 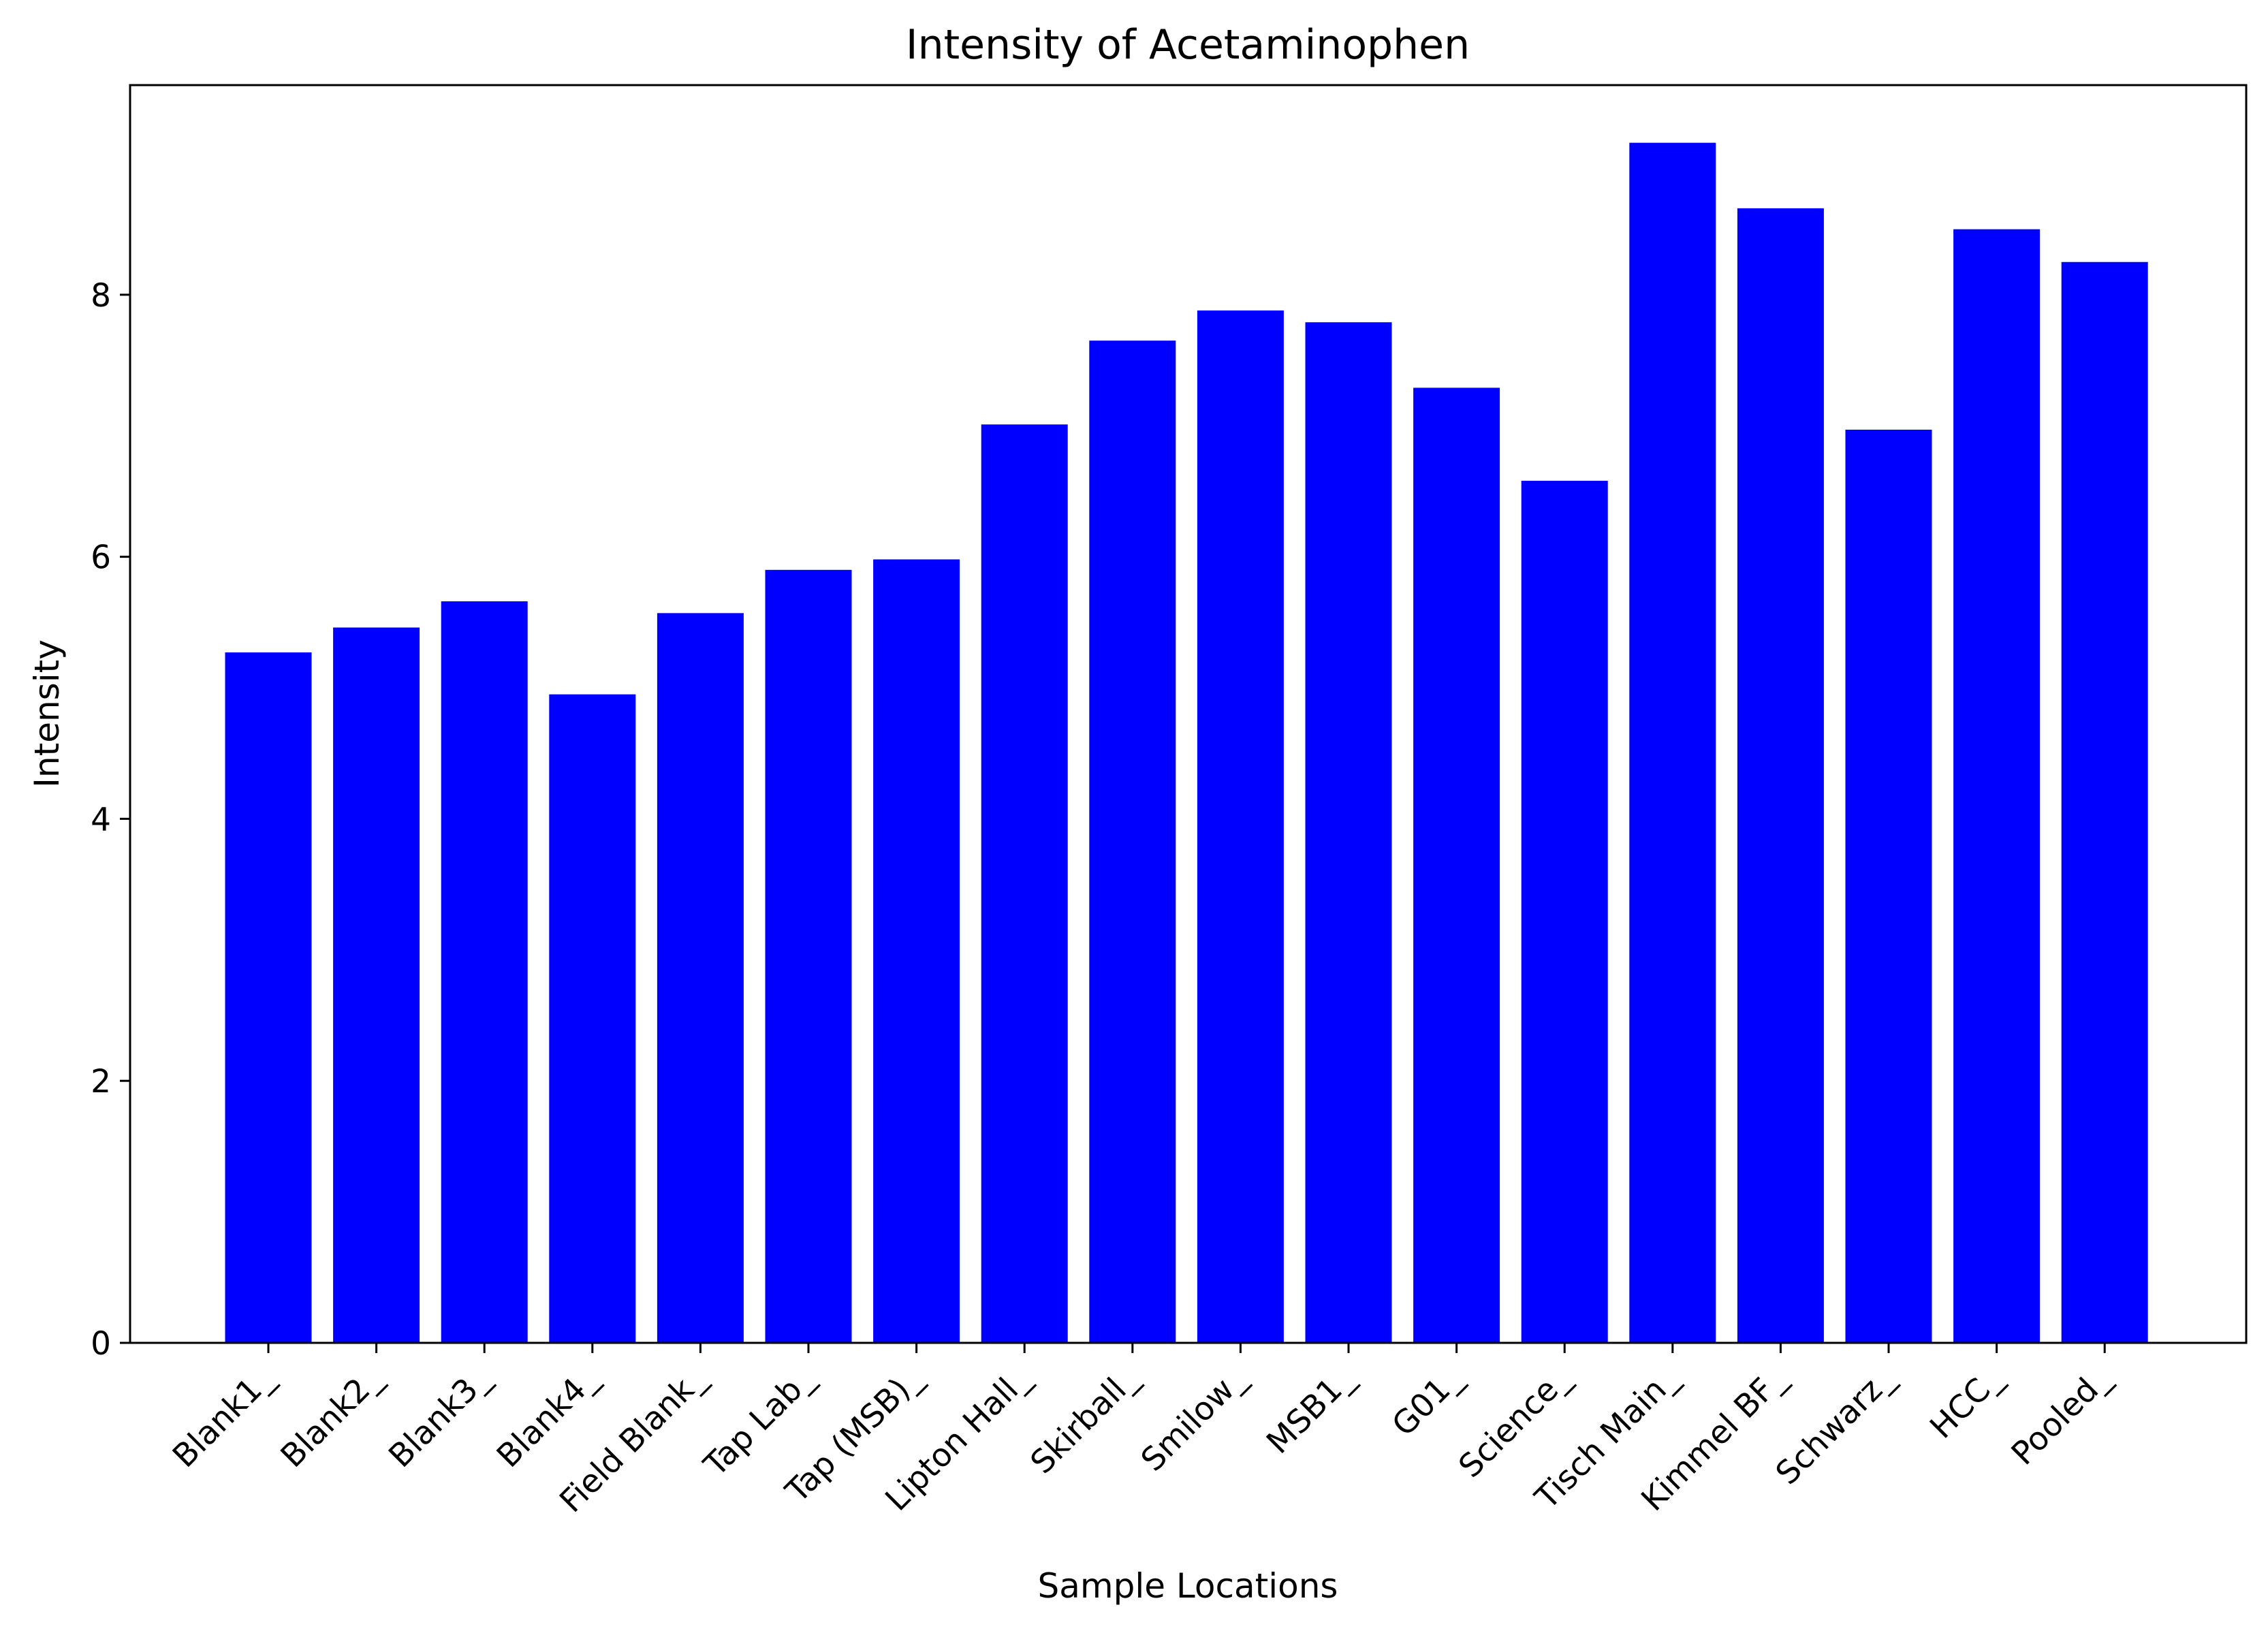 What do you see at coordinates (1188, 1586) in the screenshot?
I see `x-axis-label: Sample Locations` at bounding box center [1188, 1586].